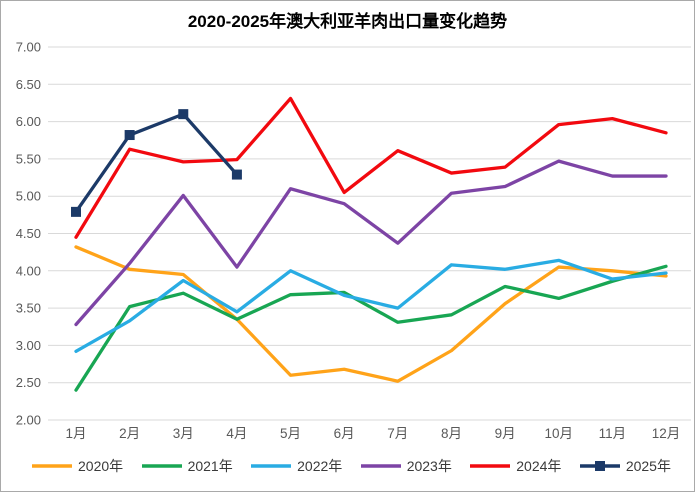 The height and width of the screenshot is (492, 695). What do you see at coordinates (320, 466) in the screenshot?
I see `legend-label: 2022年` at bounding box center [320, 466].